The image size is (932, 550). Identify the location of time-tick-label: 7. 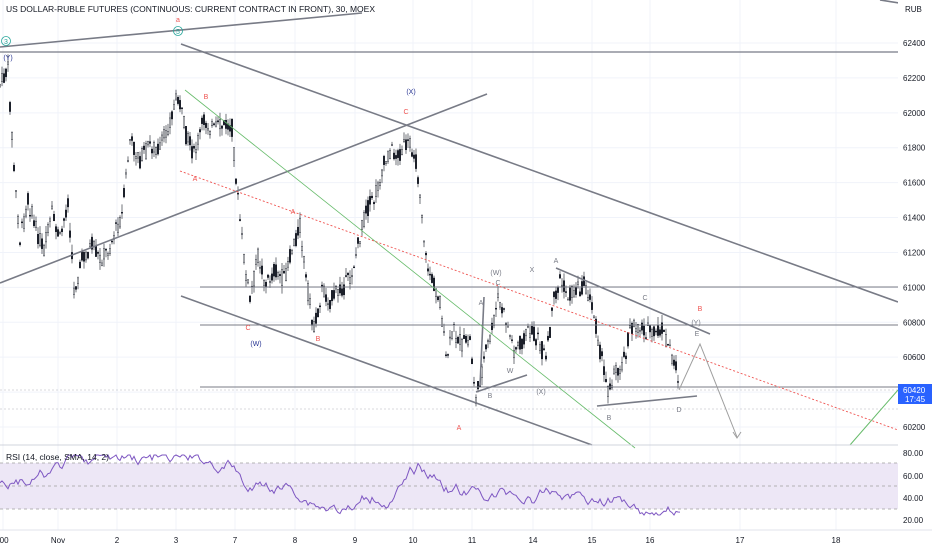
(235, 540).